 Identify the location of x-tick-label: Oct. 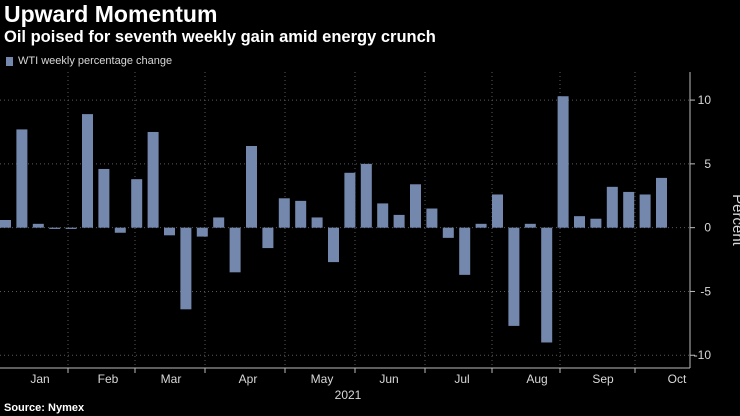
(677, 379).